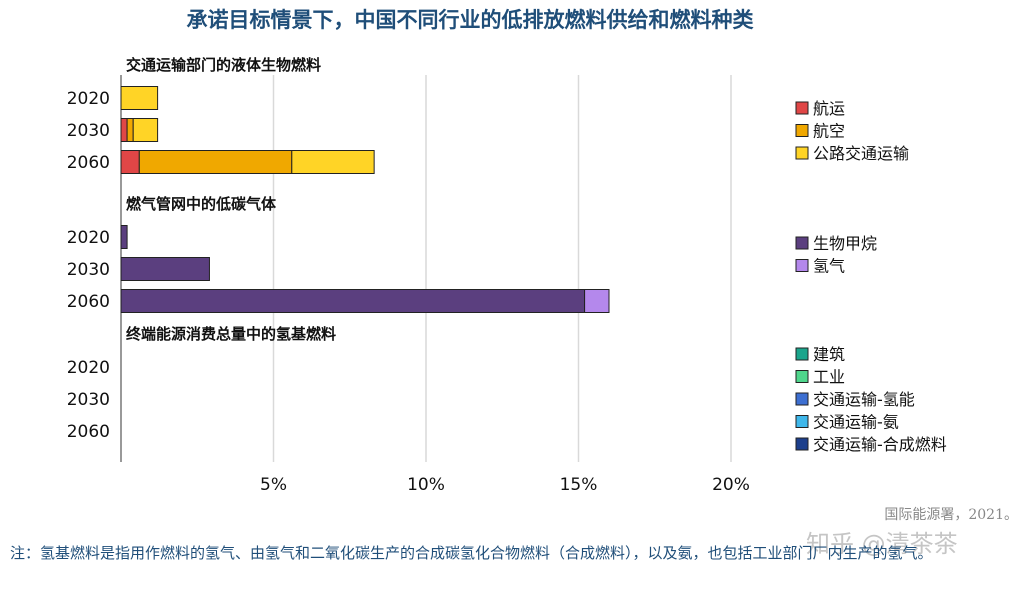 The image size is (1032, 589). I want to click on legend-label: 建筑, so click(829, 354).